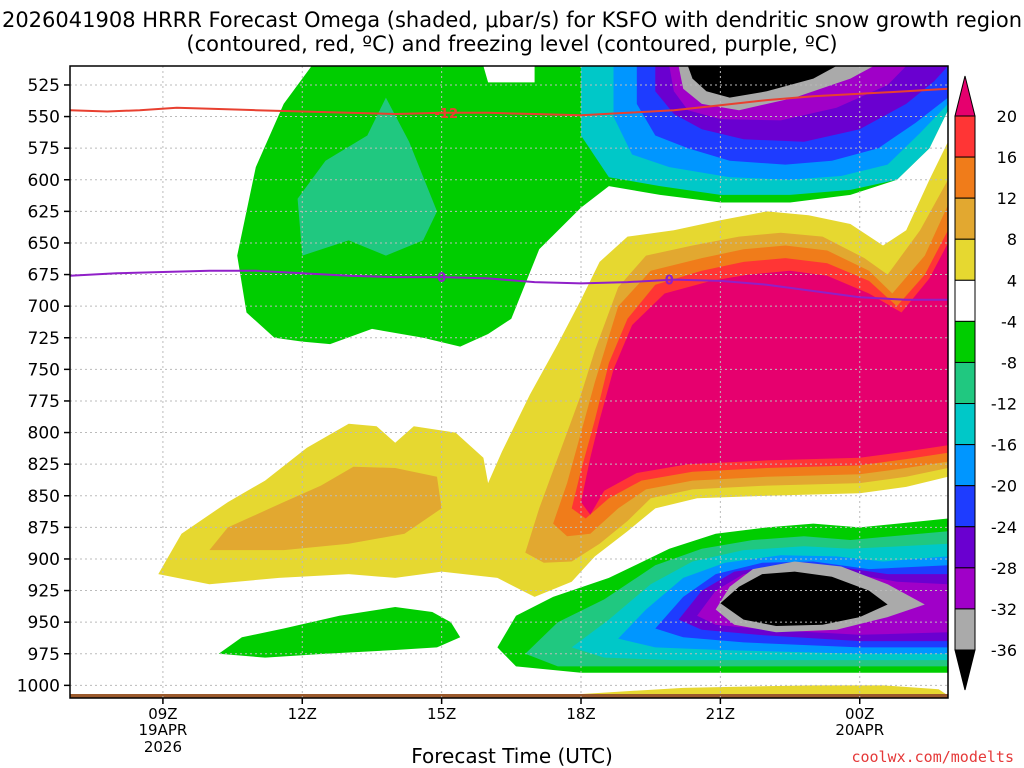 The height and width of the screenshot is (768, 1024). Describe the element at coordinates (302, 714) in the screenshot. I see `x-tick-label: 12Z` at that location.